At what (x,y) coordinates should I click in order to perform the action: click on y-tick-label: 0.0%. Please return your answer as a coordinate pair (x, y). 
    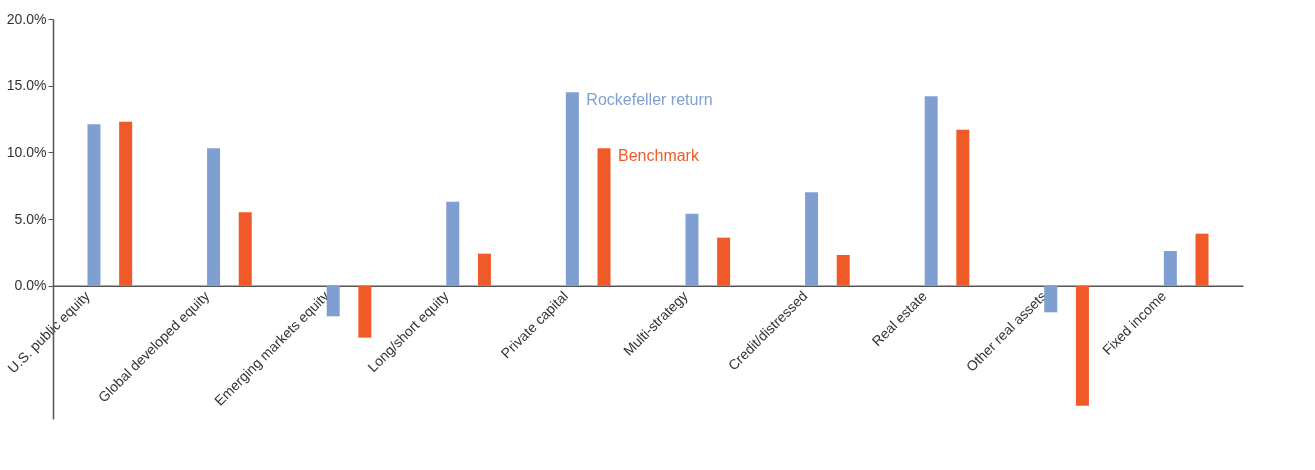
    Looking at the image, I should click on (30, 285).